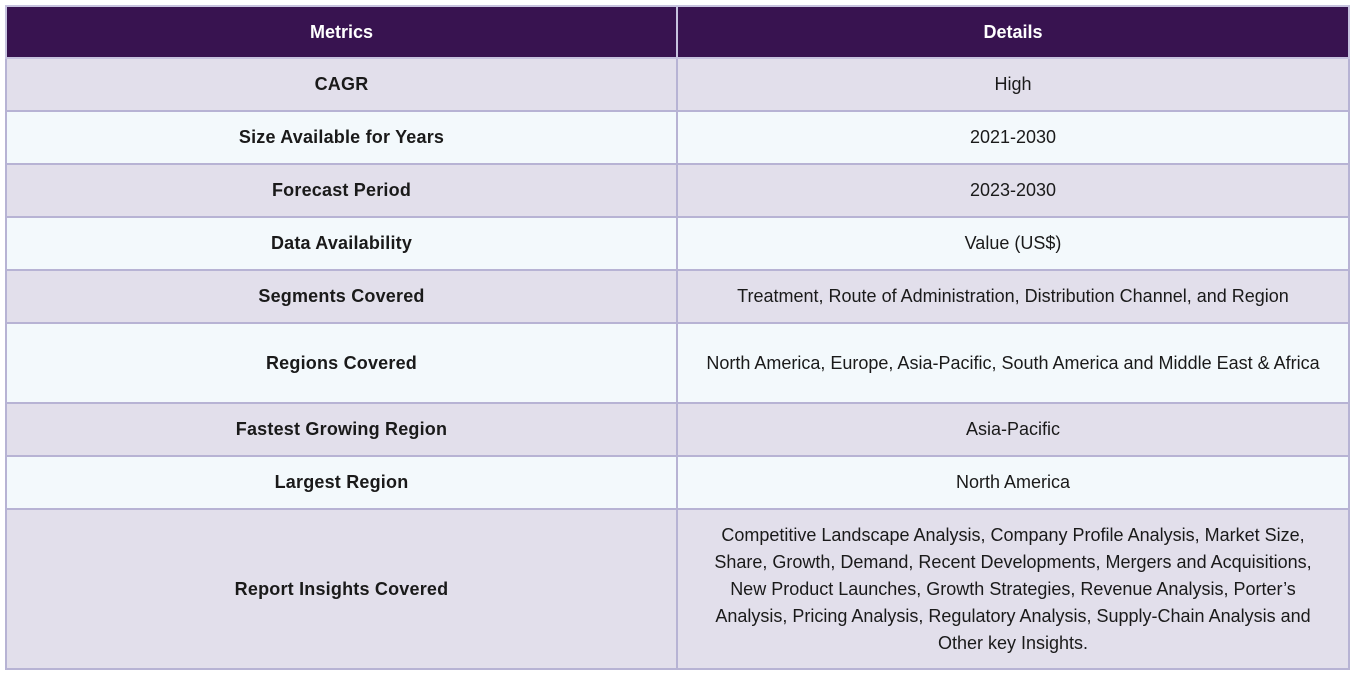  What do you see at coordinates (341, 482) in the screenshot?
I see `metric-cell: Largest Region` at bounding box center [341, 482].